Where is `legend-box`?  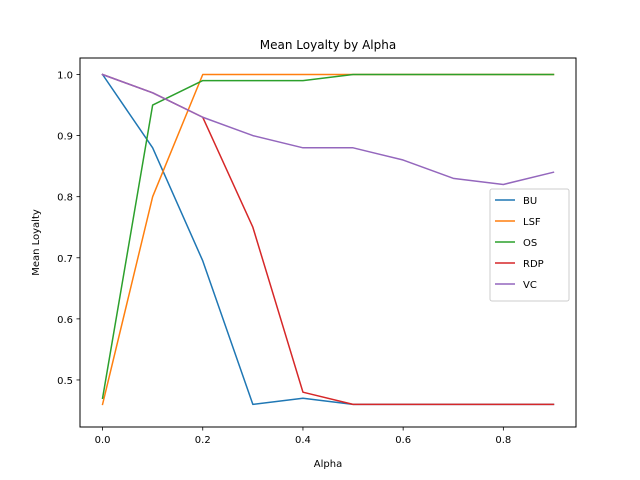 legend-box is located at coordinates (529, 245).